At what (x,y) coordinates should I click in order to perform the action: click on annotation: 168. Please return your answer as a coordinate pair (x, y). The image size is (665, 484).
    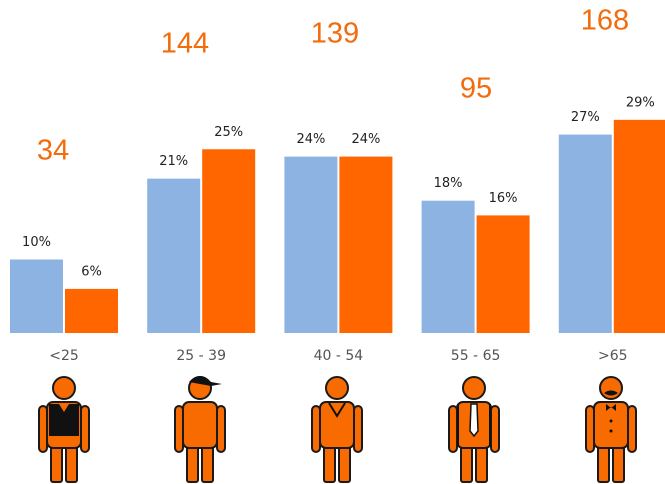
    Looking at the image, I should click on (605, 21).